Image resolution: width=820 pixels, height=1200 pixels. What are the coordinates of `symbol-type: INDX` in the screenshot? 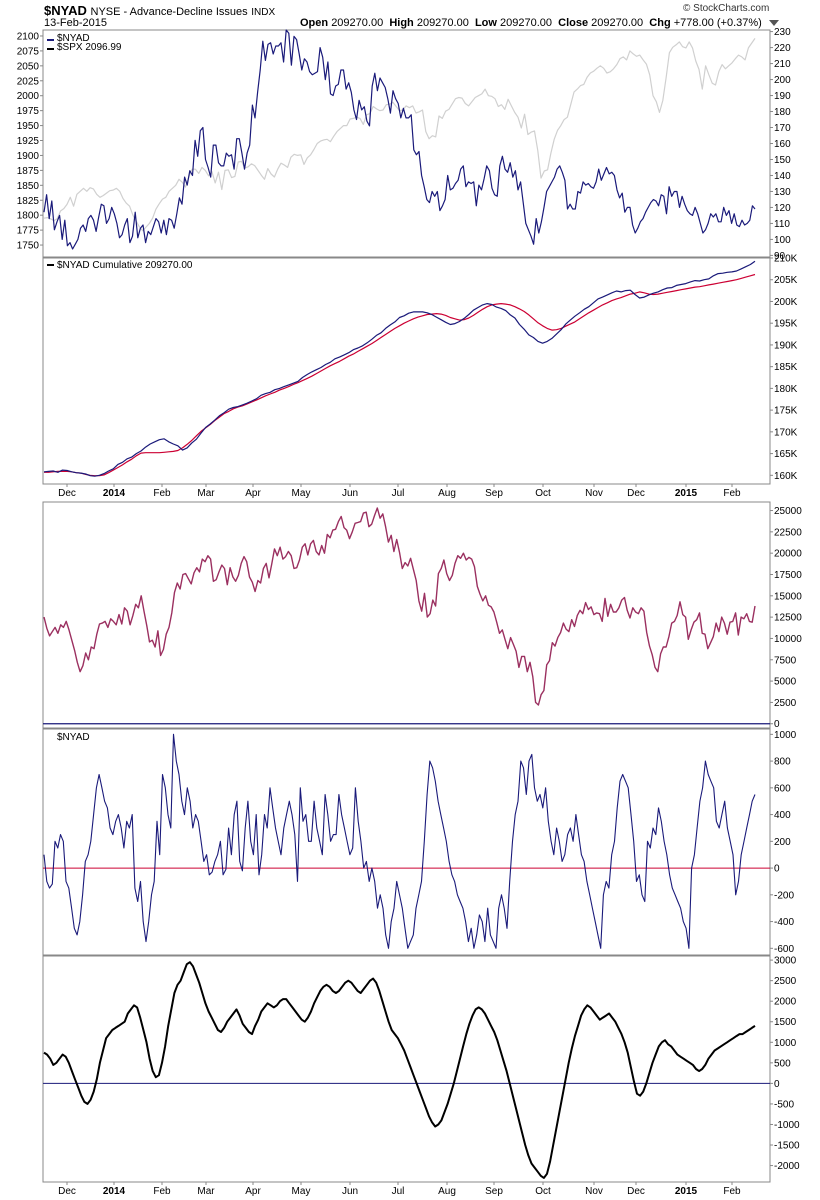 It's located at (263, 12).